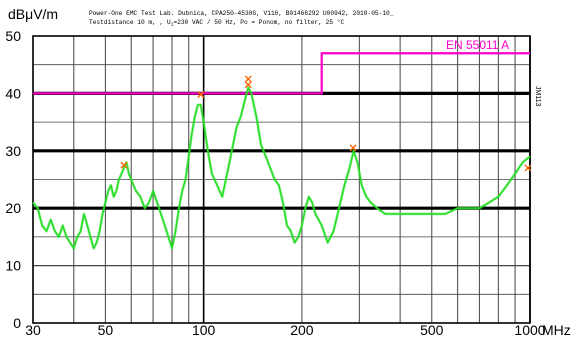 Image resolution: width=576 pixels, height=343 pixels. Describe the element at coordinates (130, 22) in the screenshot. I see `title-line-2-prefix: Testdistance 10 m, , U` at that location.